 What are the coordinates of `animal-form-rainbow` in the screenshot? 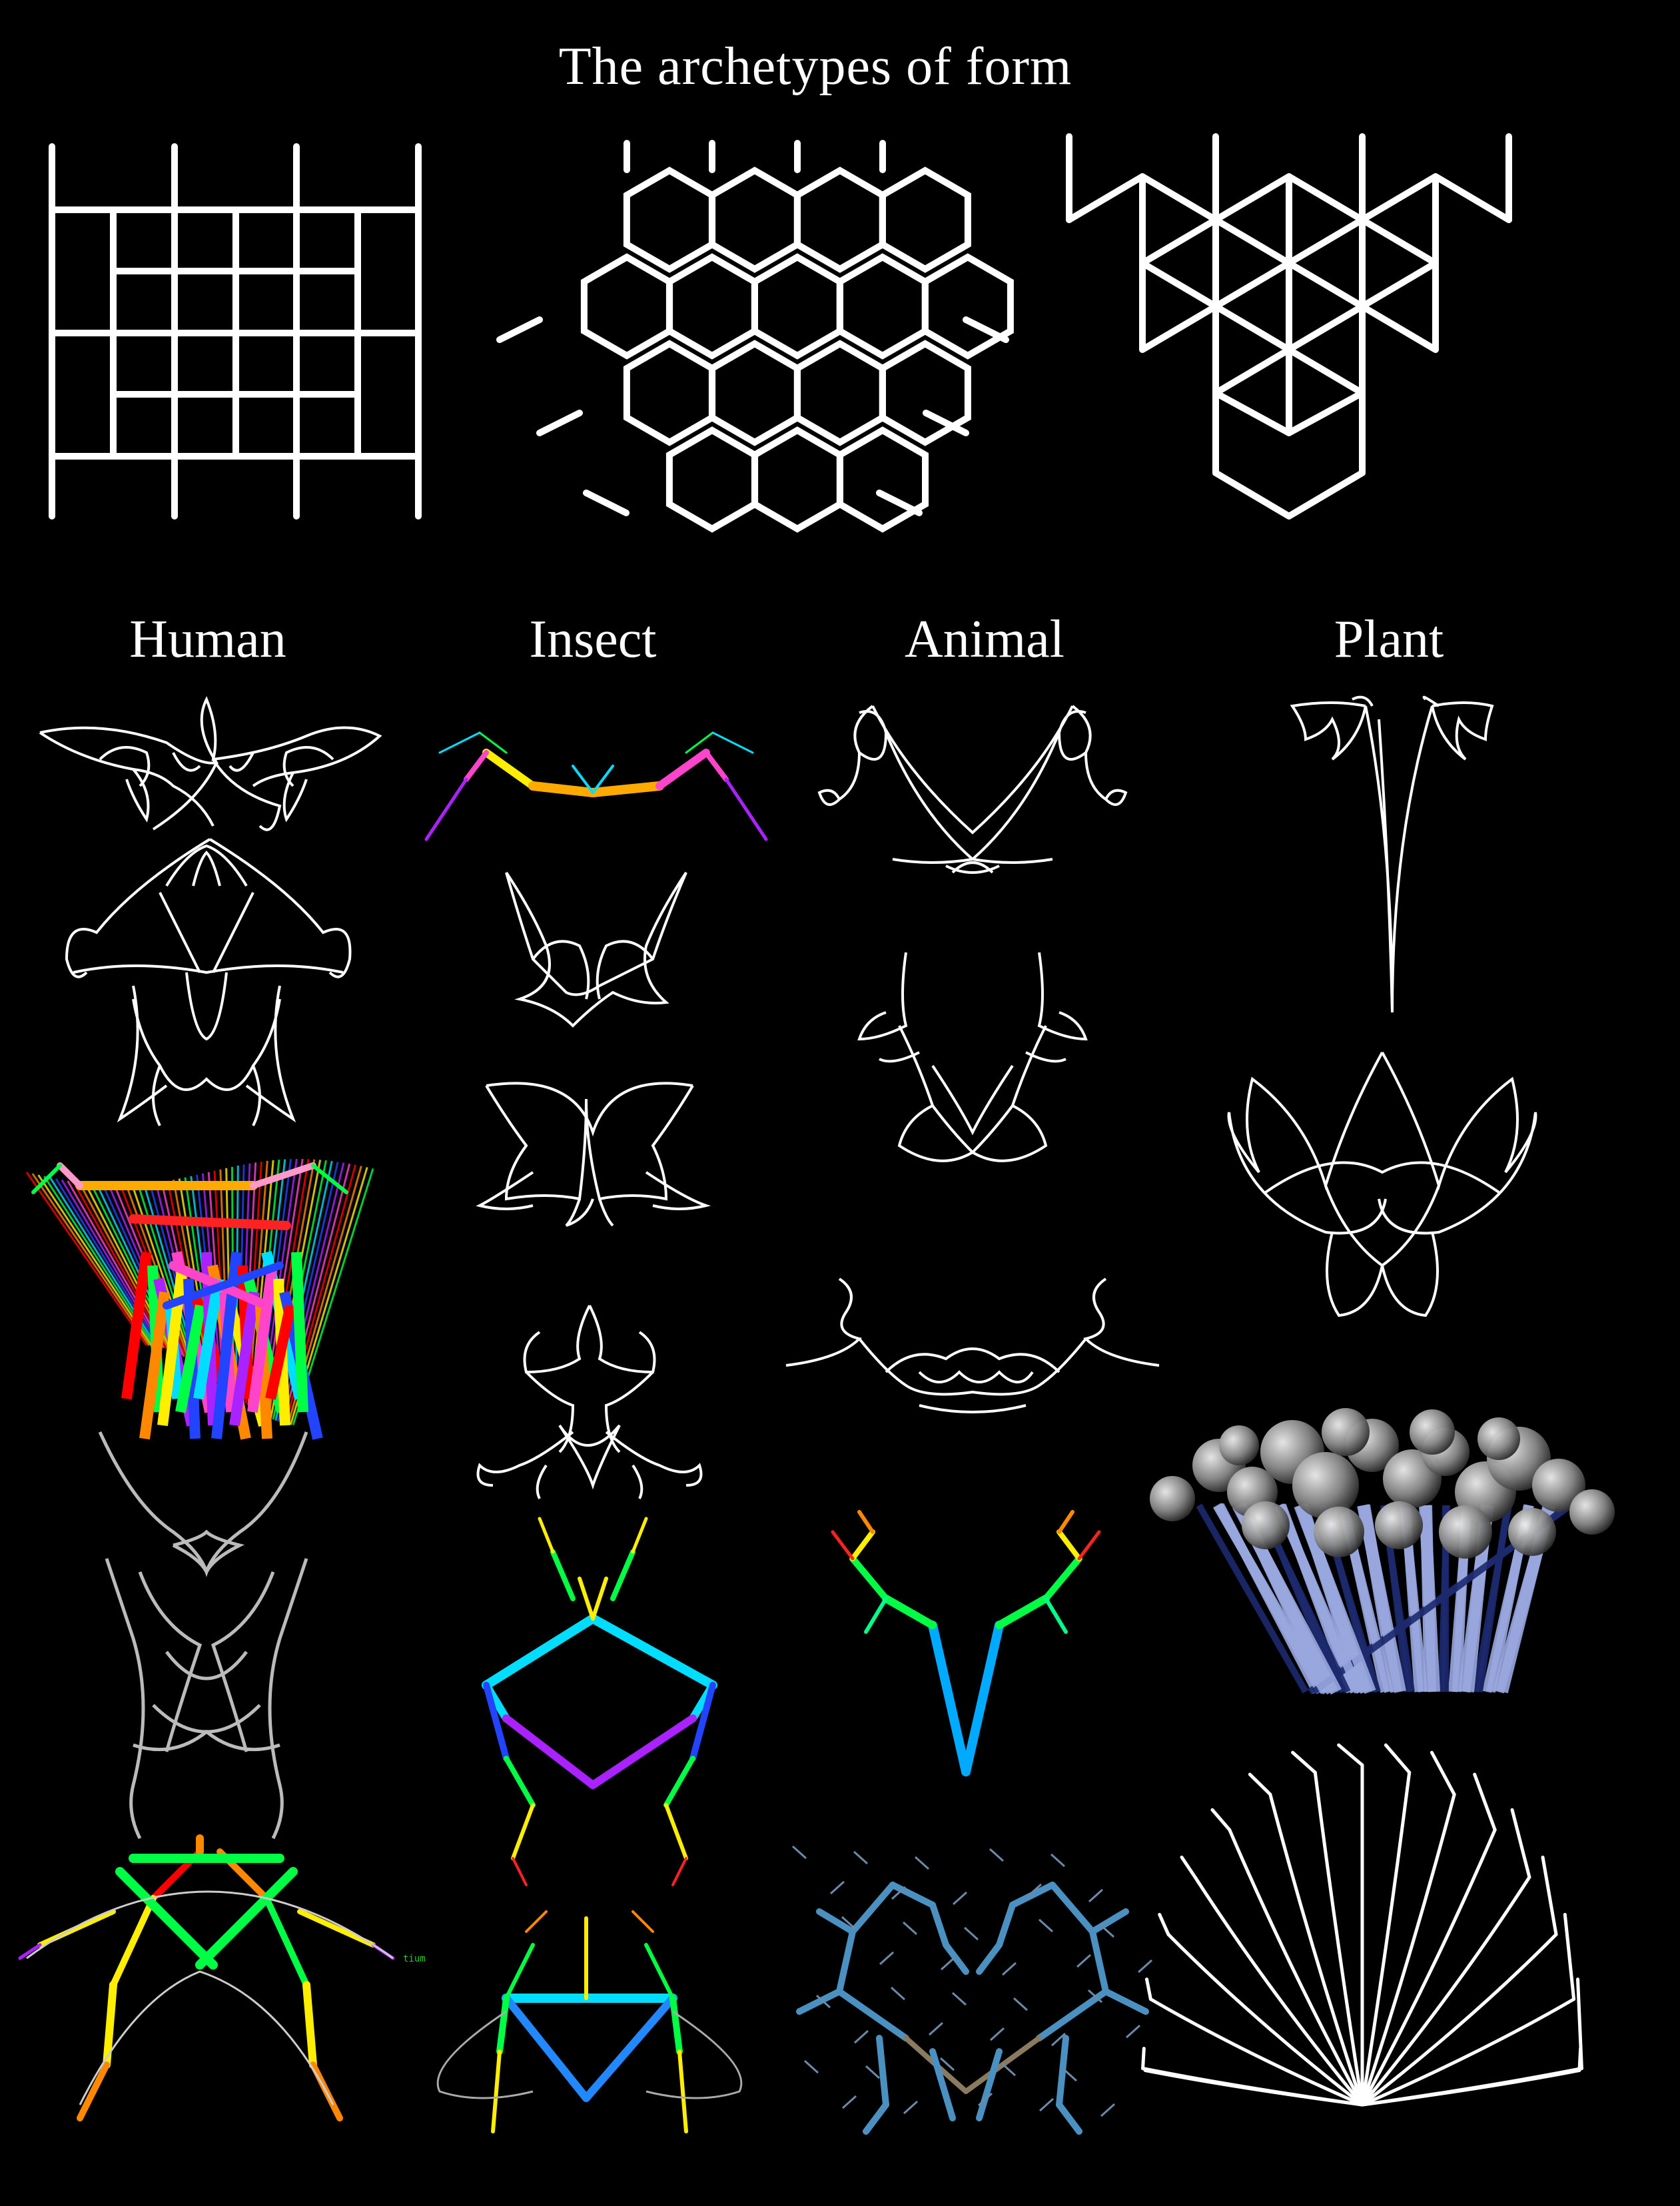 It's located at (966, 1643).